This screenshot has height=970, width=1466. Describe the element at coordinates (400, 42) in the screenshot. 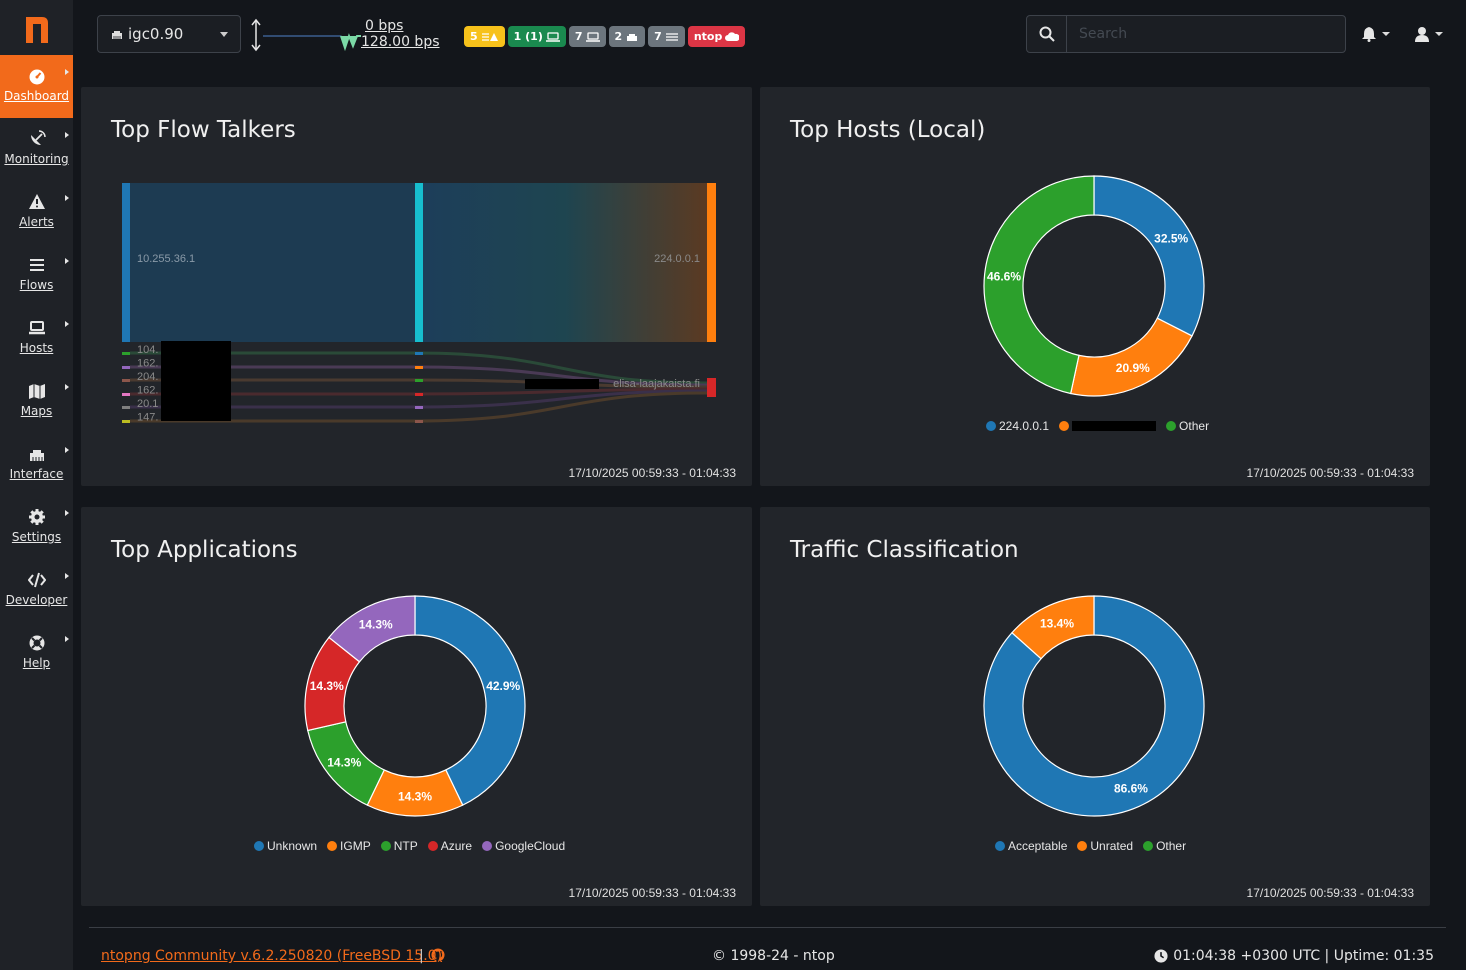

I see `throughput-down: 128.00 bps` at that location.